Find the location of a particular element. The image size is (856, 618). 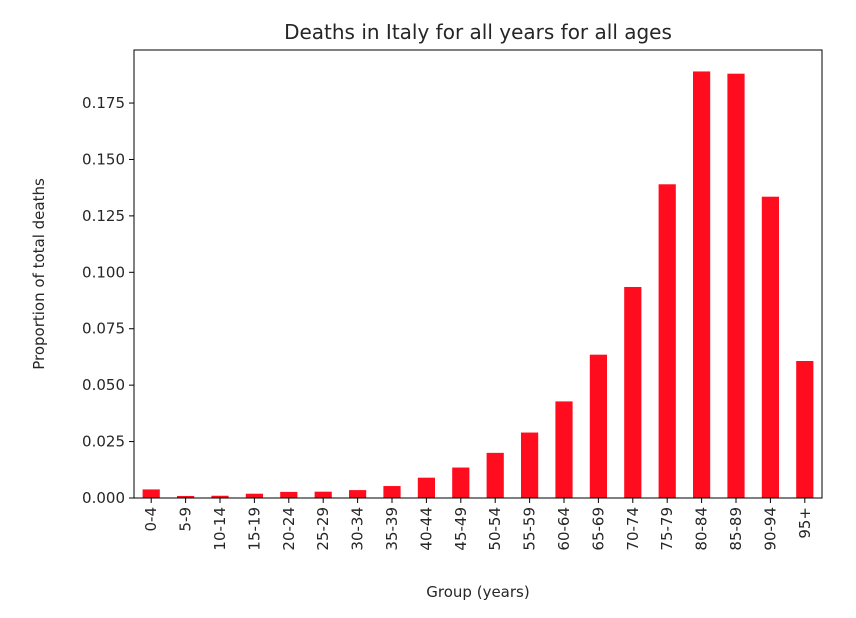

x-tick-label: 40-44 is located at coordinates (426, 529).